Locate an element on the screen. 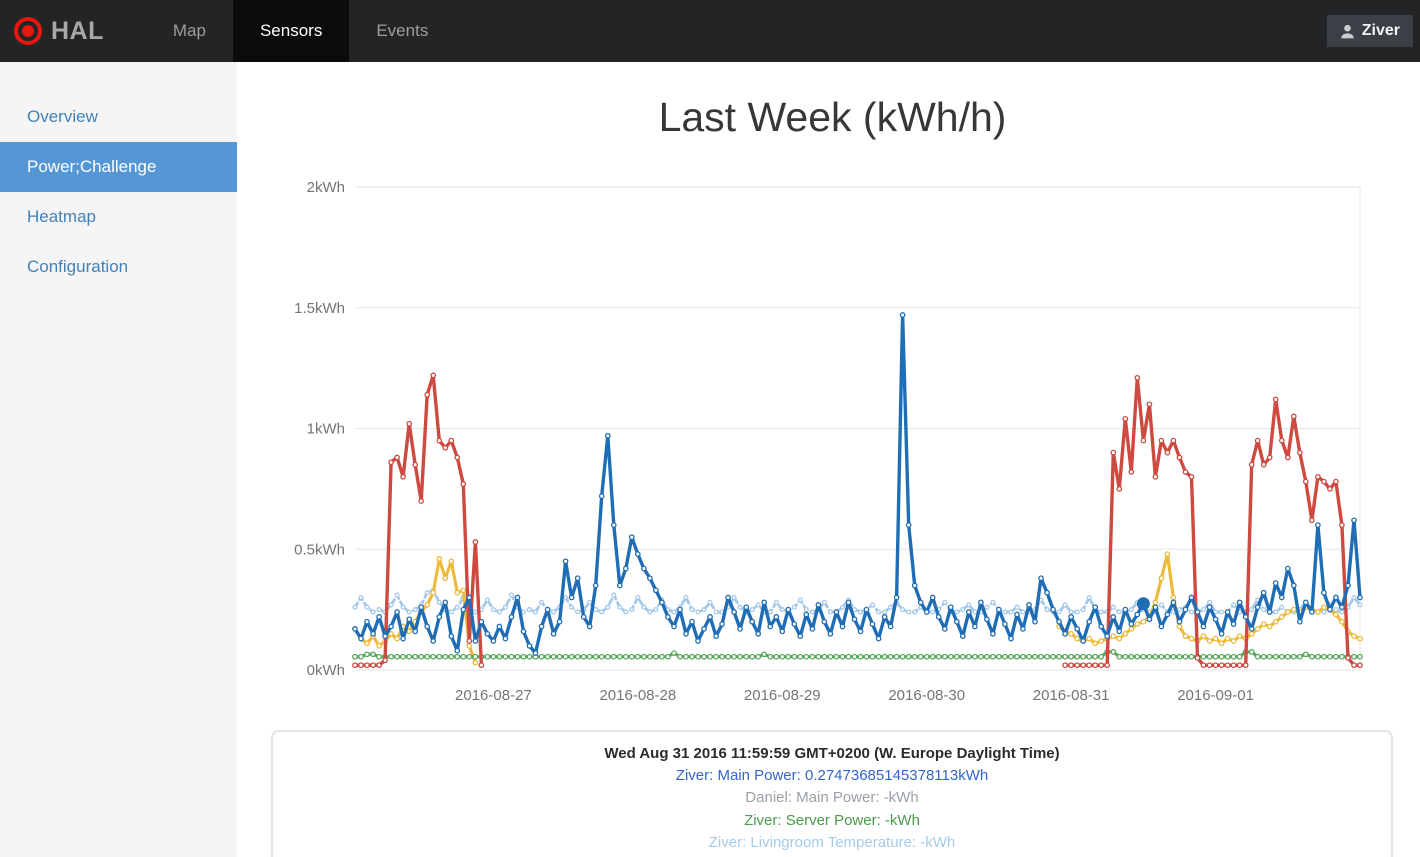 This screenshot has height=857, width=1420. svg-text: 2016-09-01 is located at coordinates (1215, 695).